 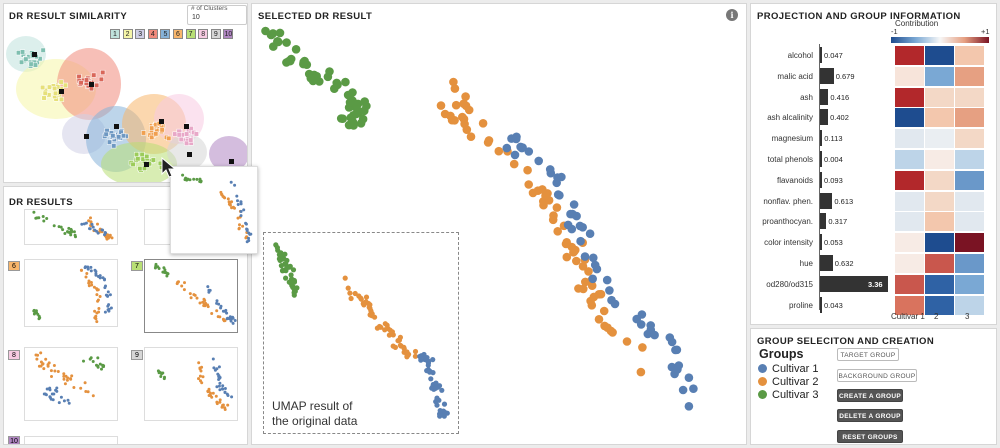 I want to click on cluster-box-10: 10, so click(x=228, y=34).